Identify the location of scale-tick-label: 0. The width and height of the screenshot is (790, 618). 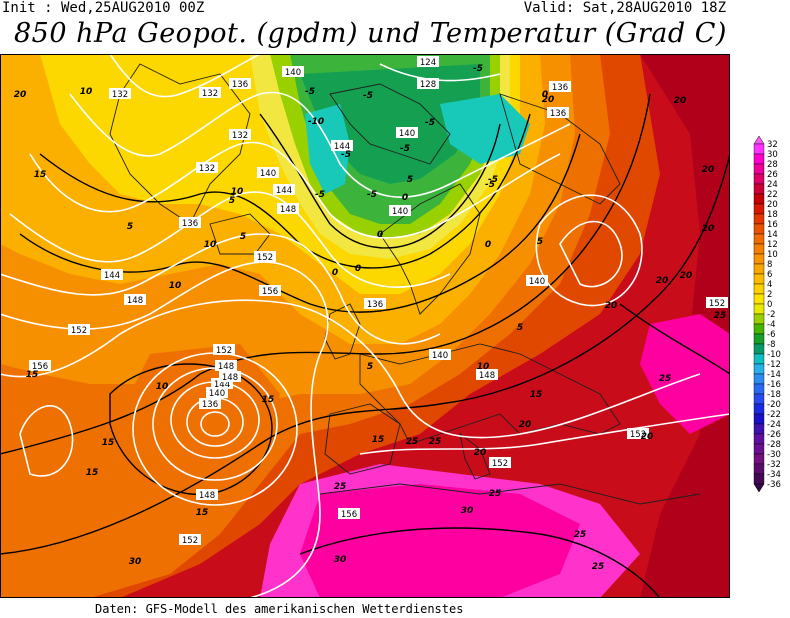
(769, 305).